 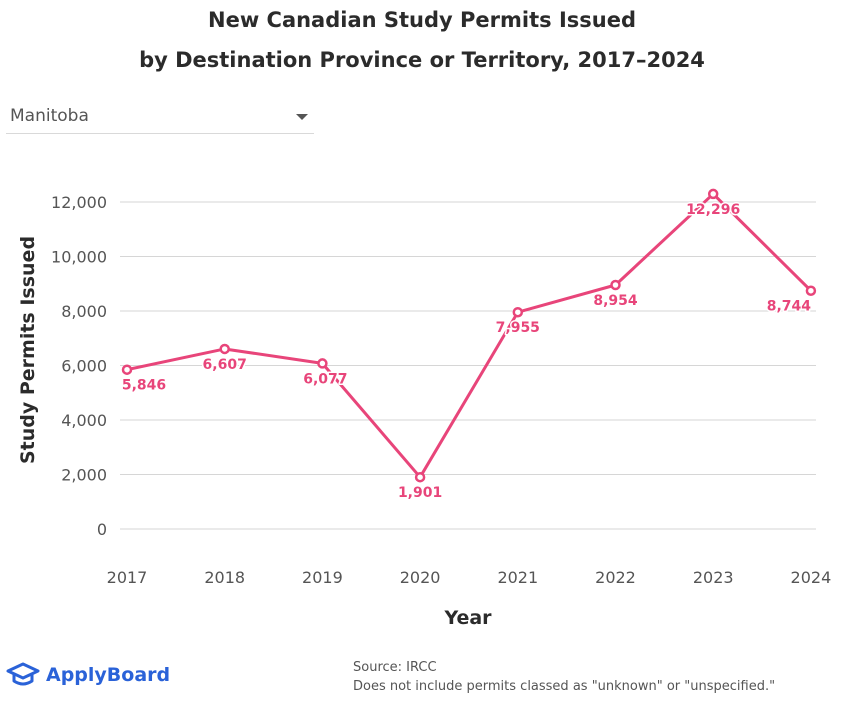 What do you see at coordinates (518, 328) in the screenshot?
I see `data-label: 7,955` at bounding box center [518, 328].